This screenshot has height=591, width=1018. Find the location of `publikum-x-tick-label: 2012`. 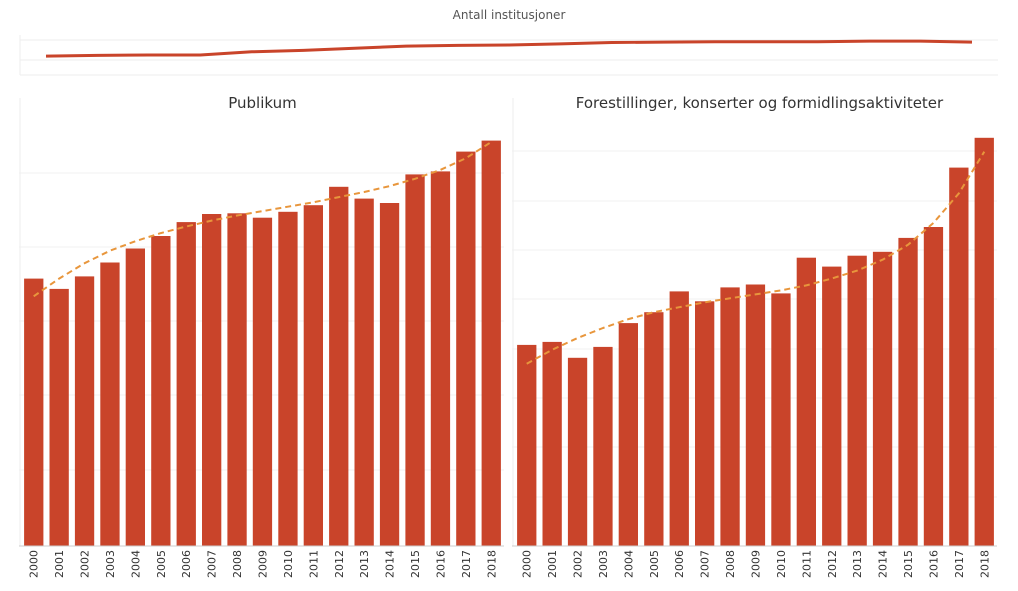

publikum-x-tick-label: 2012 is located at coordinates (339, 564).